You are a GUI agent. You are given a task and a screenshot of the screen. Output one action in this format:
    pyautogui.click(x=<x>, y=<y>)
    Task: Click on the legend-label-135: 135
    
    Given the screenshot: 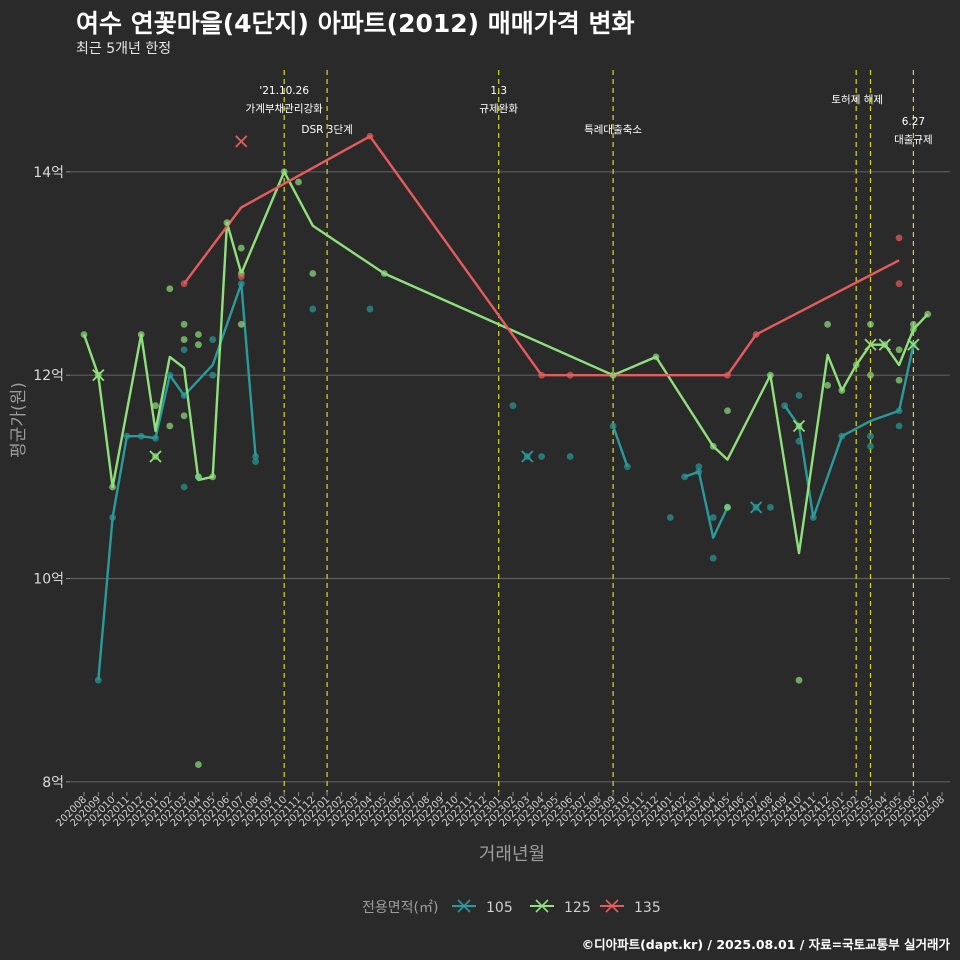 What is the action you would take?
    pyautogui.click(x=647, y=908)
    